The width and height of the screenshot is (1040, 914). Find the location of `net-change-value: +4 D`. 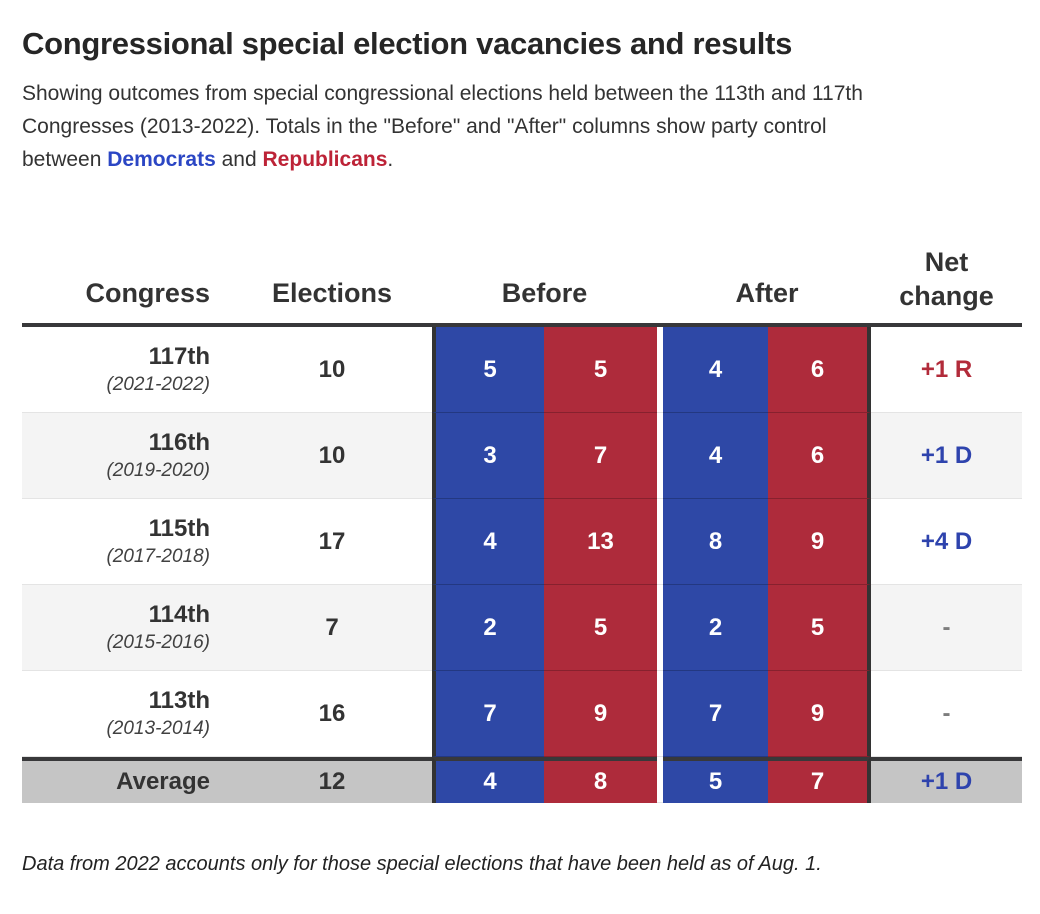

net-change-value: +4 D is located at coordinates (946, 542).